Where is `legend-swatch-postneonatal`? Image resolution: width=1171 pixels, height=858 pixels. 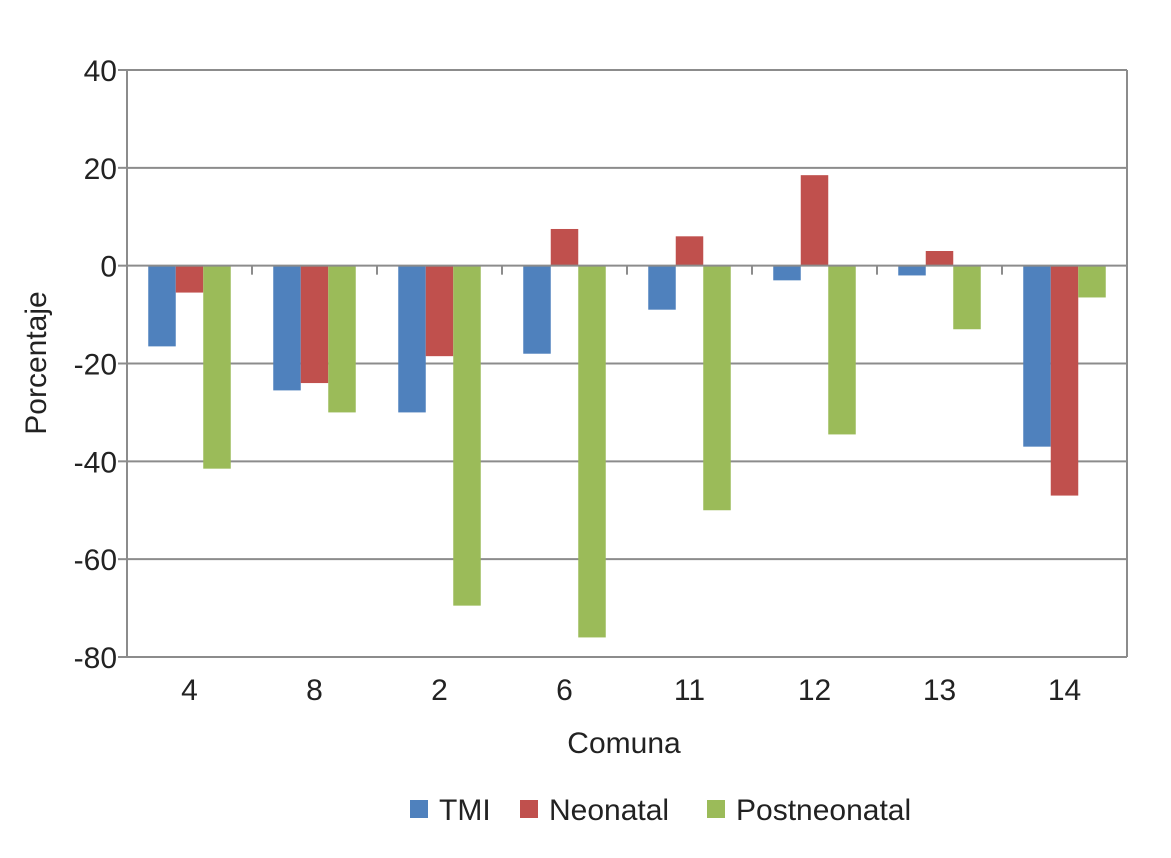
legend-swatch-postneonatal is located at coordinates (716, 809).